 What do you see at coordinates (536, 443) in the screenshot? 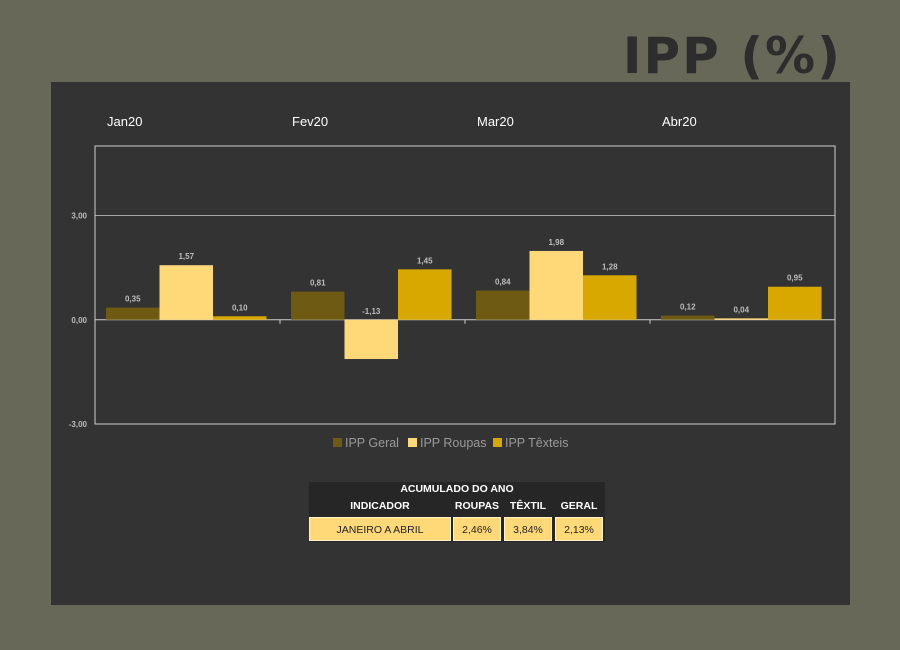
I see `legend-label: IPP Têxteis` at bounding box center [536, 443].